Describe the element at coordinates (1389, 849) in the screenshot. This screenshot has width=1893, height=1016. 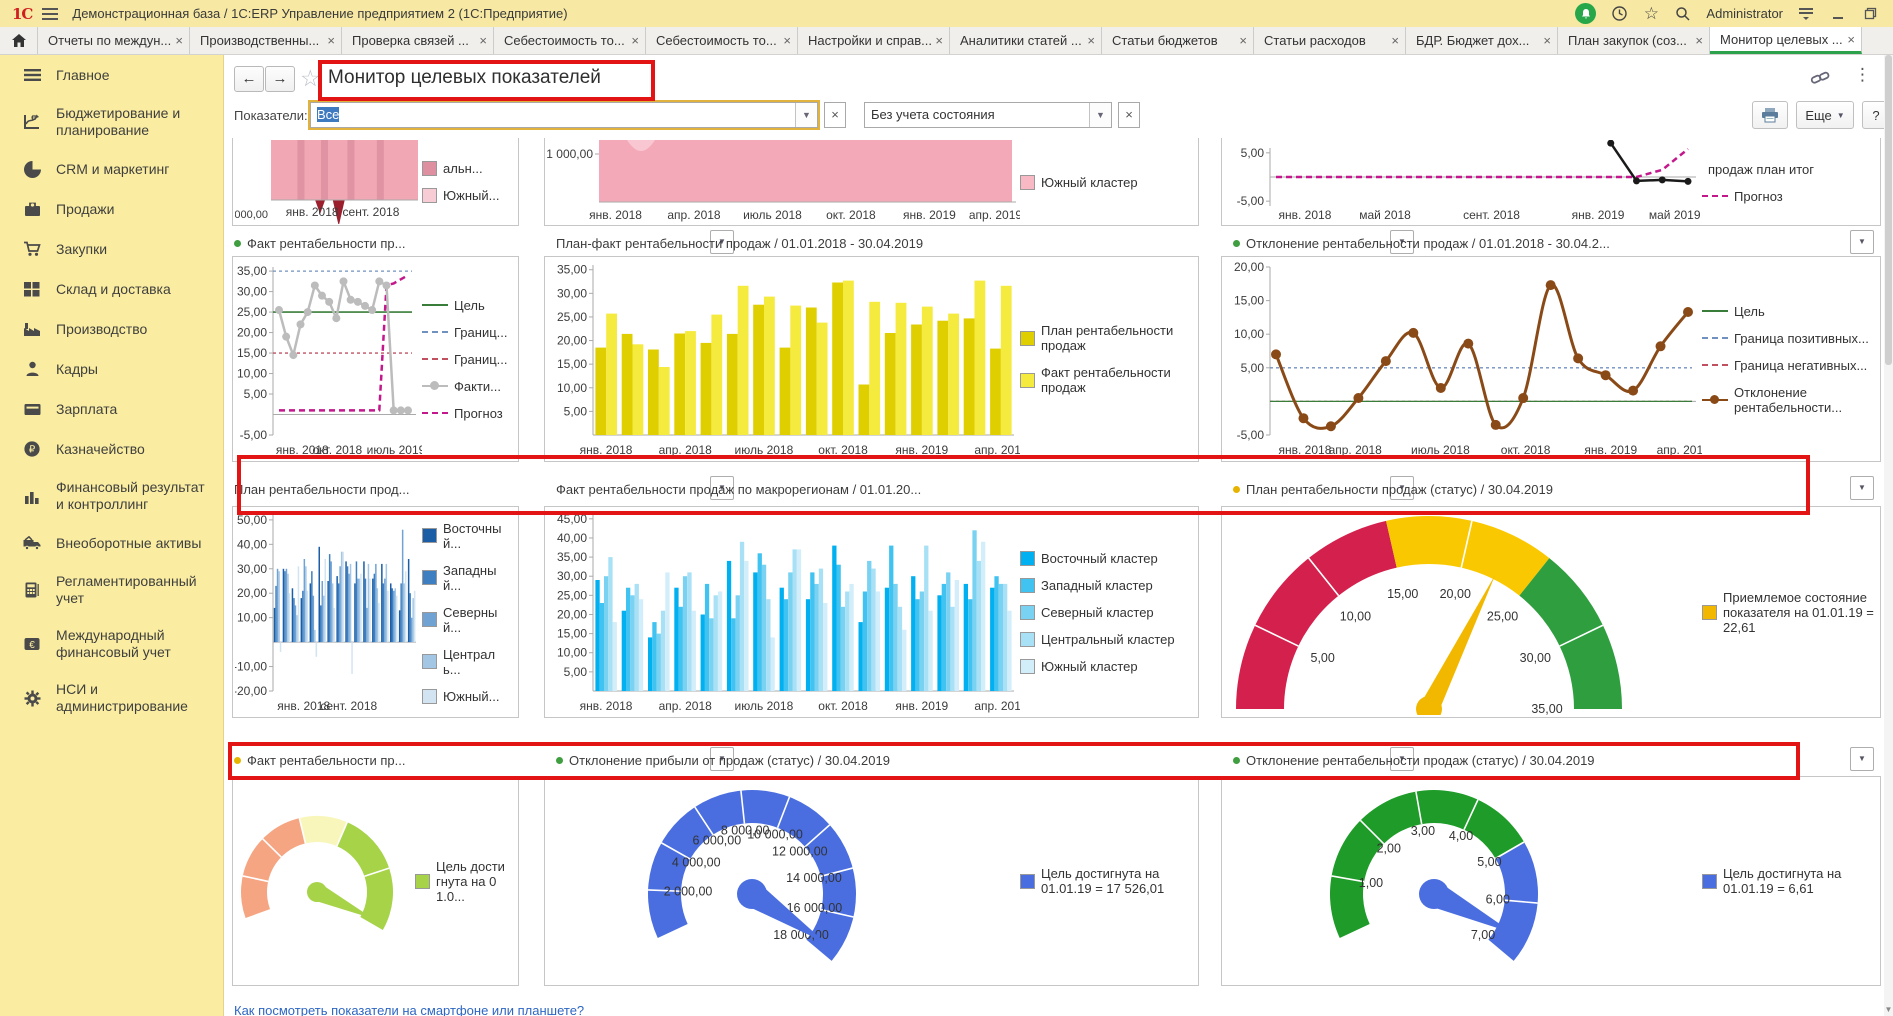
I see `svg-text: 2,00` at that location.